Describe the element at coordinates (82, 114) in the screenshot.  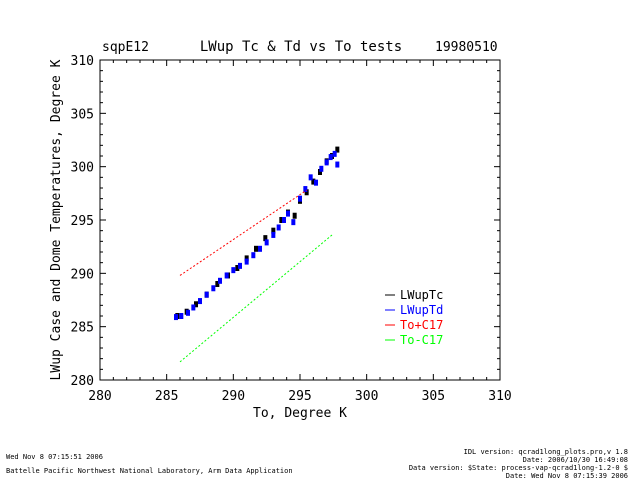
I see `y-tick-label: 305` at that location.